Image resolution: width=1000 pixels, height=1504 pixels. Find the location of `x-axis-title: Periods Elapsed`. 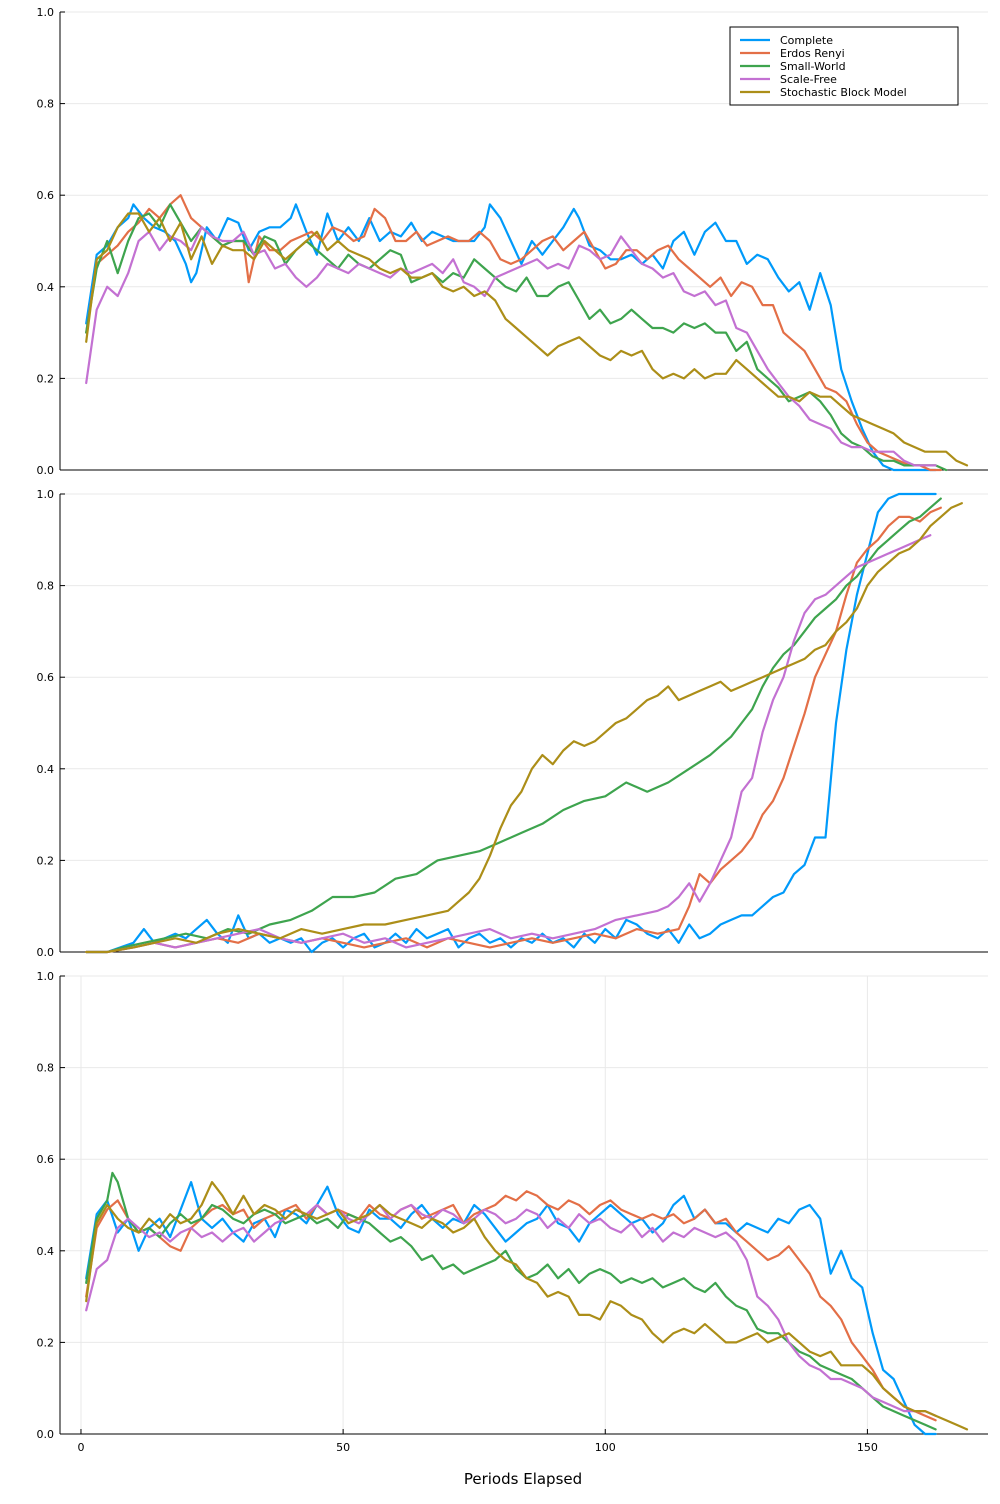

x-axis-title: Periods Elapsed is located at coordinates (523, 1479).